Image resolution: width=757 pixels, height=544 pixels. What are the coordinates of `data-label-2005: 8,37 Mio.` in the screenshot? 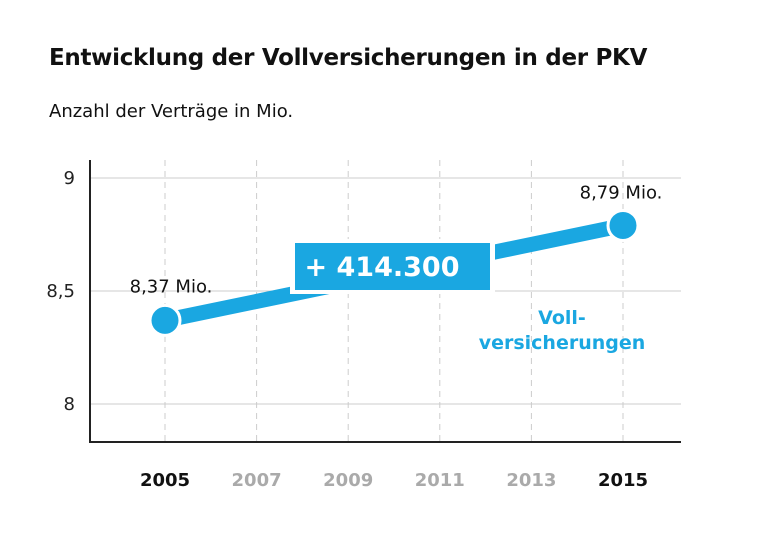 It's located at (171, 286).